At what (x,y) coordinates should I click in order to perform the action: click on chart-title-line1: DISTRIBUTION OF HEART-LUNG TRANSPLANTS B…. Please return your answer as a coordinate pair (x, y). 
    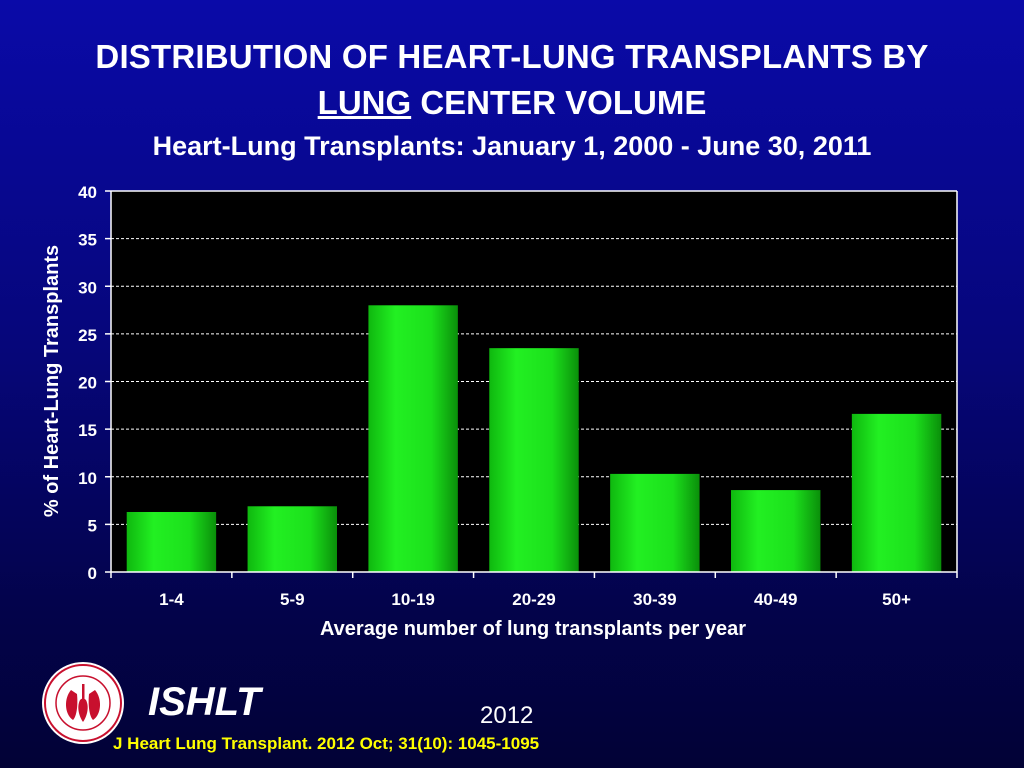
    Looking at the image, I should click on (512, 56).